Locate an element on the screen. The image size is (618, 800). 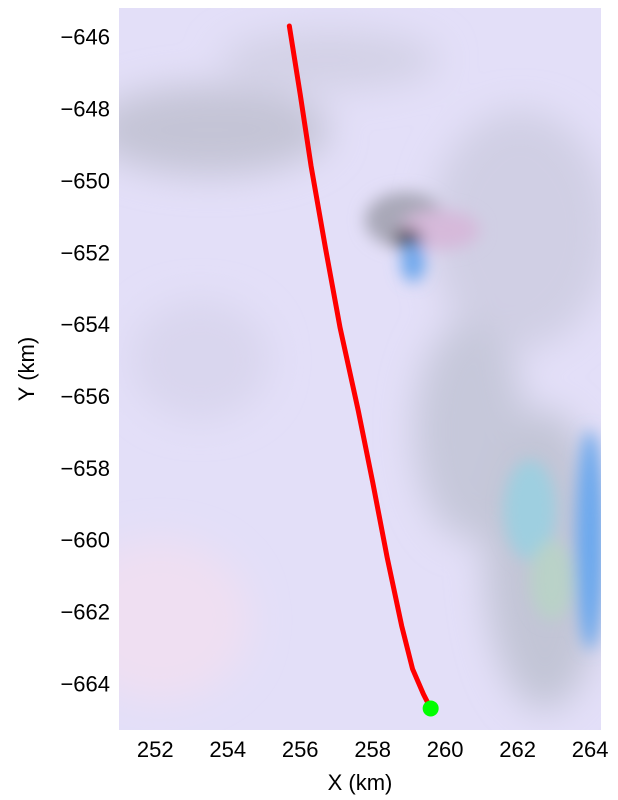
x-axis: 252 254 256 258 260 262 264 is located at coordinates (373, 749).